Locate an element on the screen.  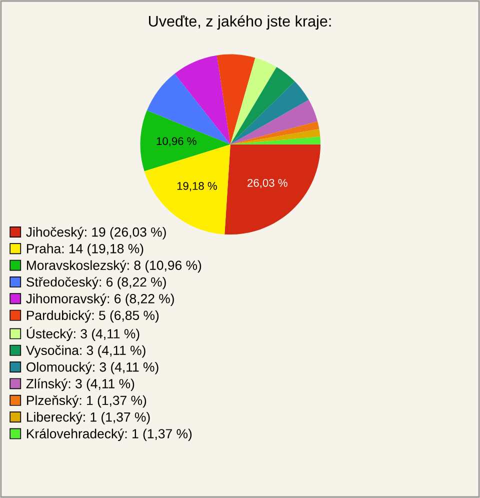
chart-title: Uveďte, z jakého jste kraje: is located at coordinates (240, 22).